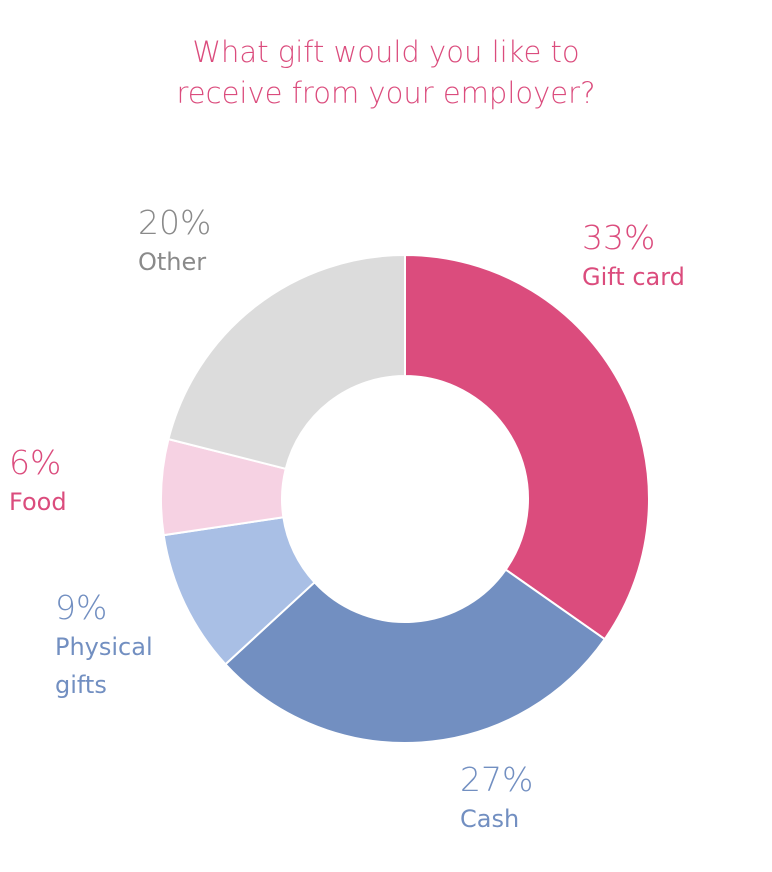 The height and width of the screenshot is (872, 772). I want to click on slice-gift-card, so click(527, 447).